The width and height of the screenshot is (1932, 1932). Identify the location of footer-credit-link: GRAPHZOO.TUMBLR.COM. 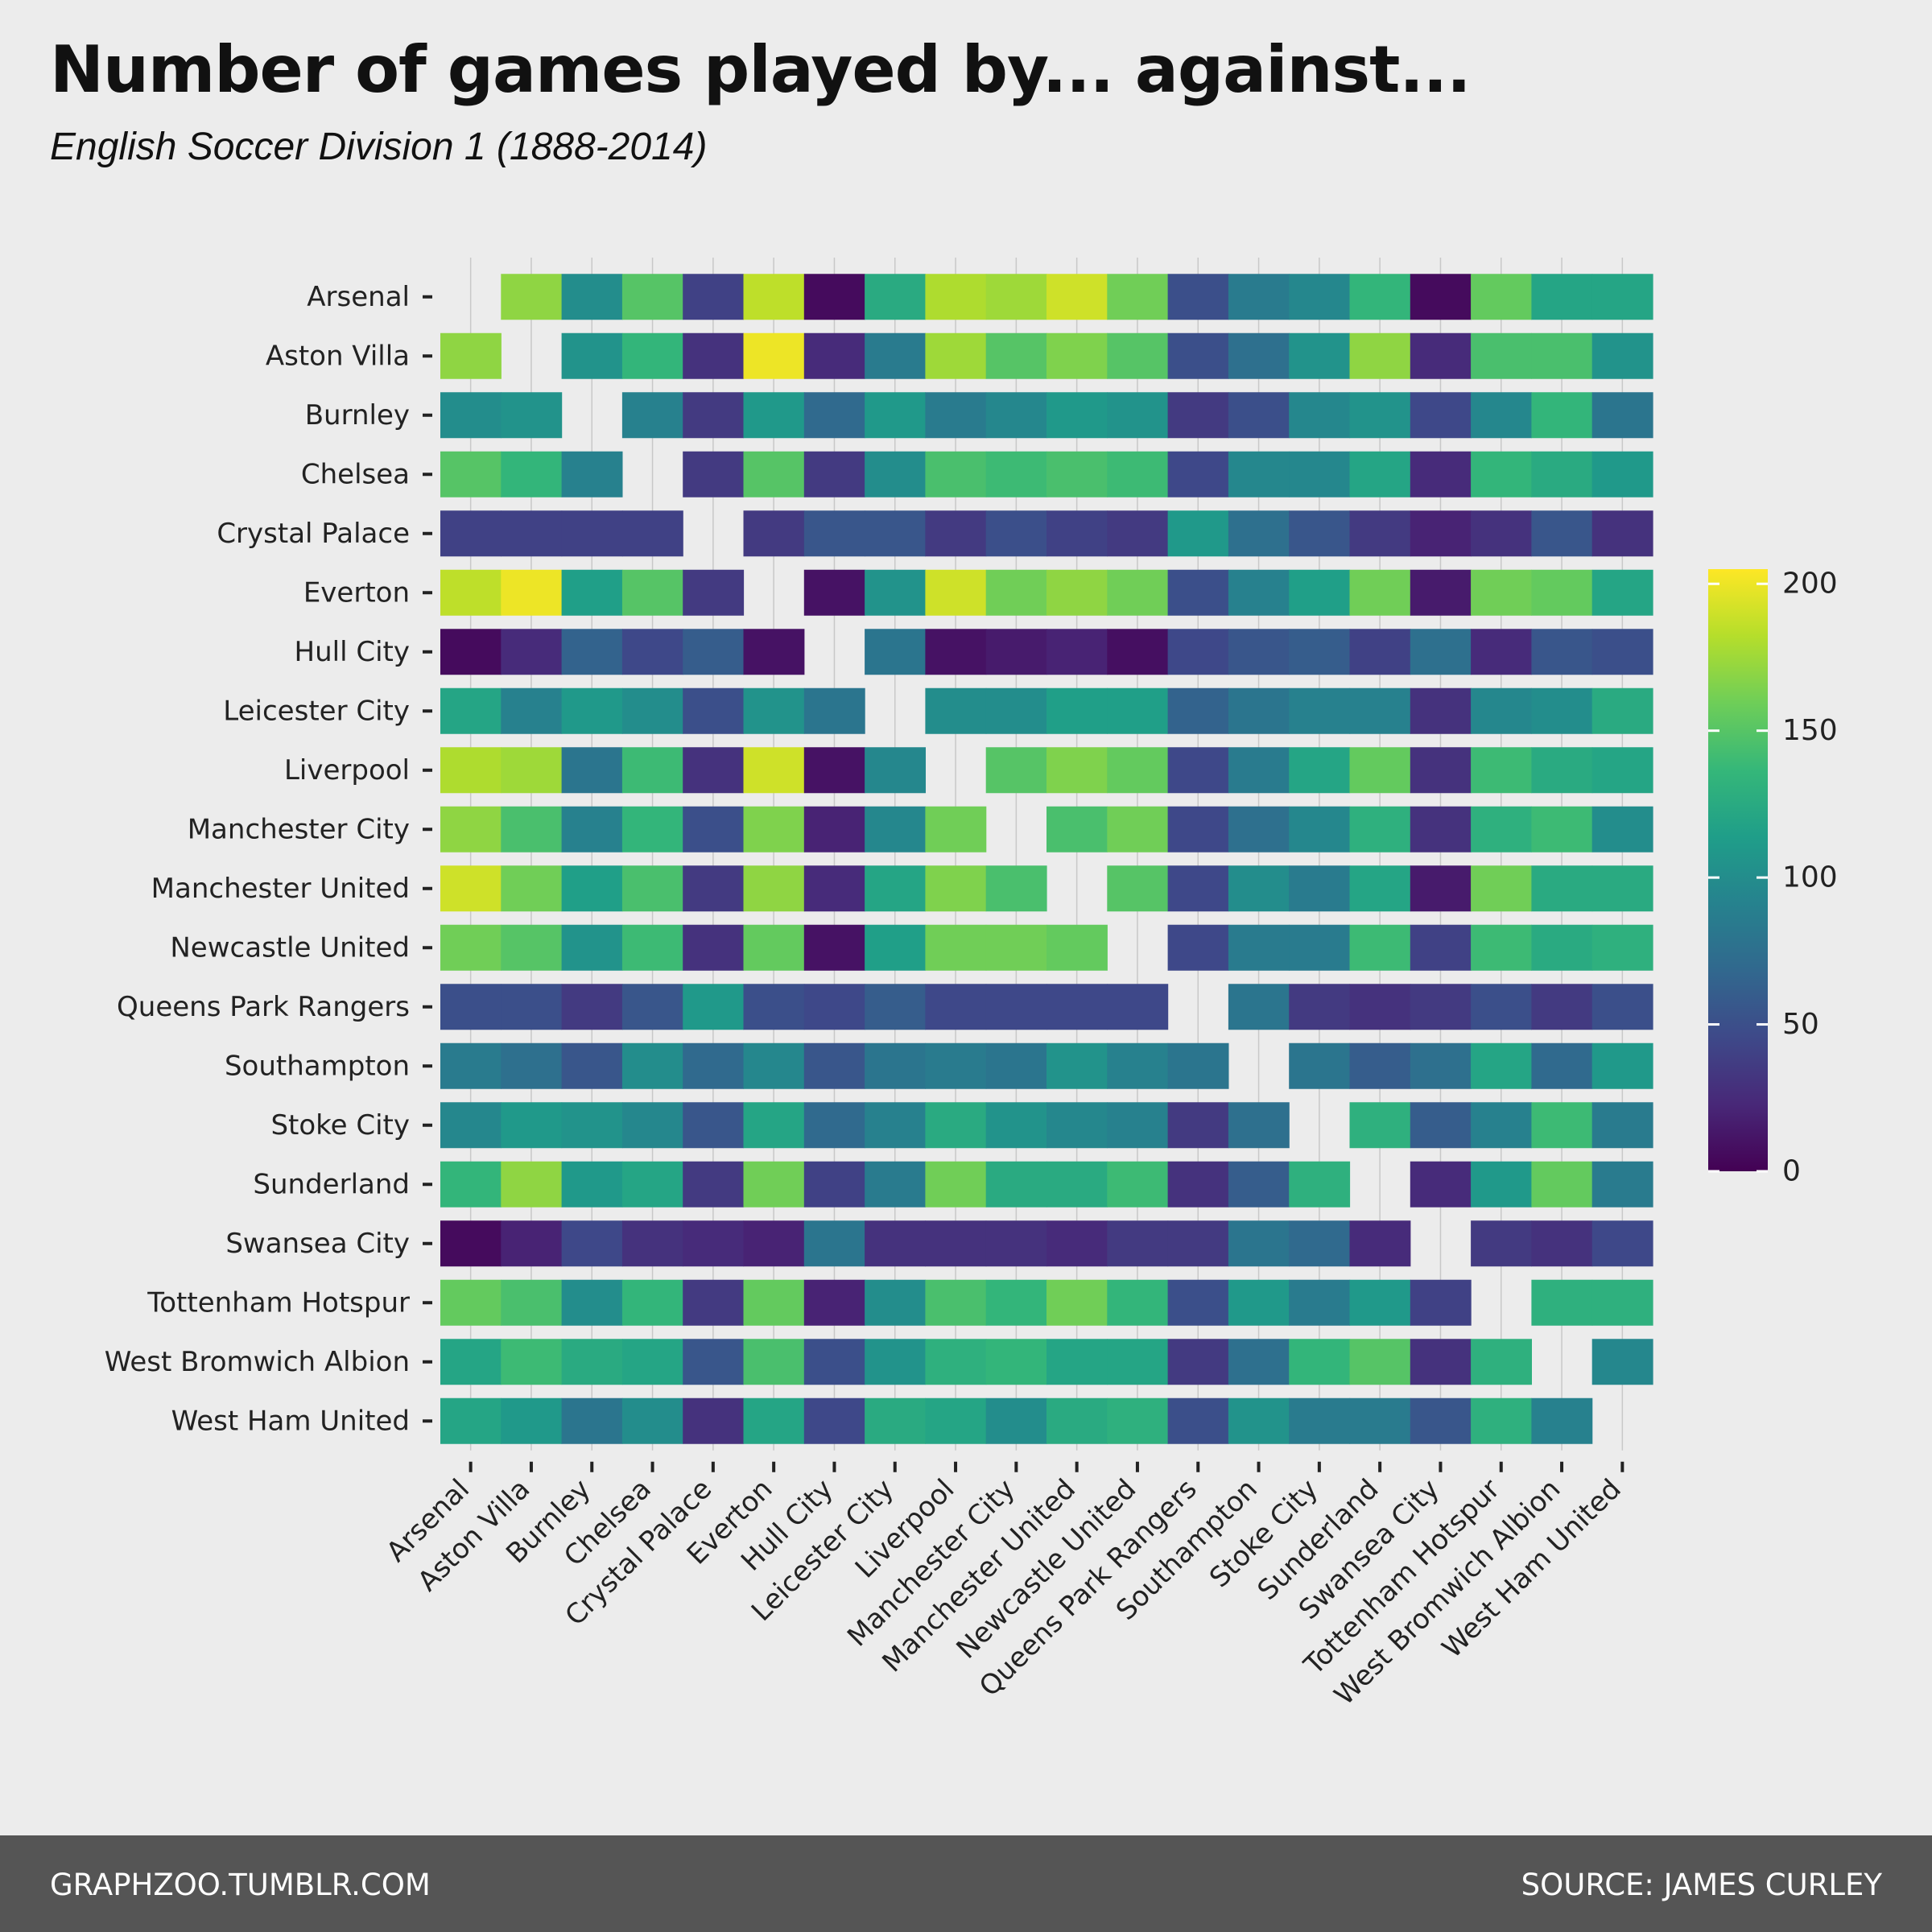
(240, 1885).